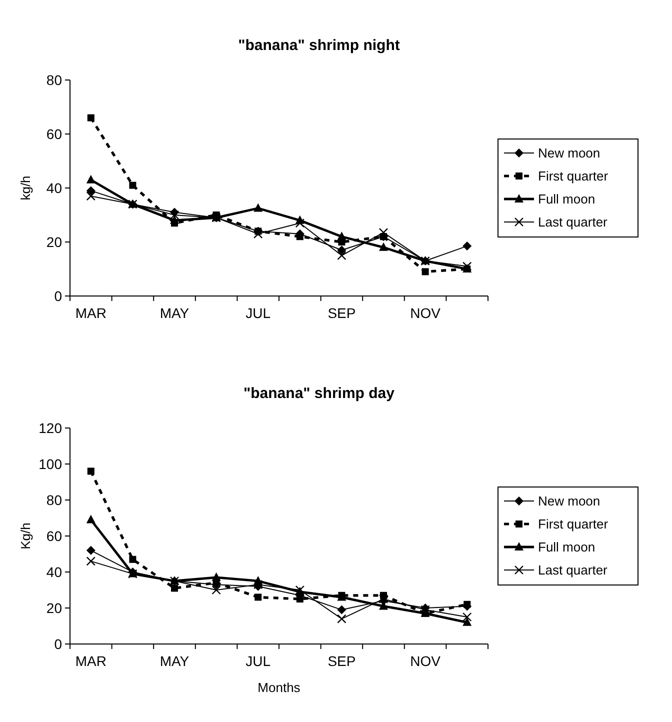 Image resolution: width=672 pixels, height=722 pixels. What do you see at coordinates (279, 687) in the screenshot?
I see `x-axis-title: Months` at bounding box center [279, 687].